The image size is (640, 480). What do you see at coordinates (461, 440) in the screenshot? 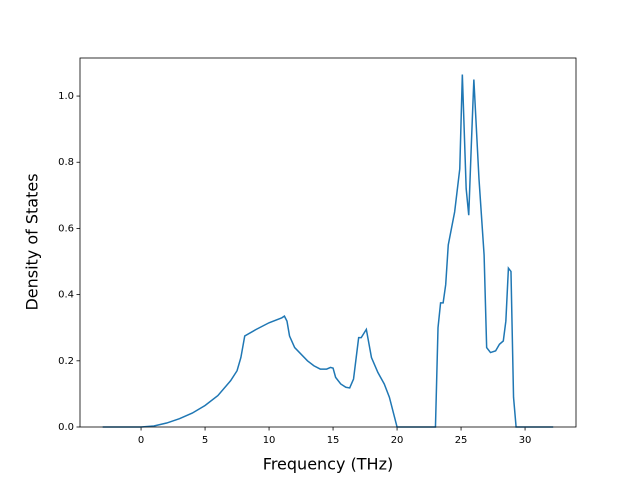
I see `x-tick-label: 25` at bounding box center [461, 440].